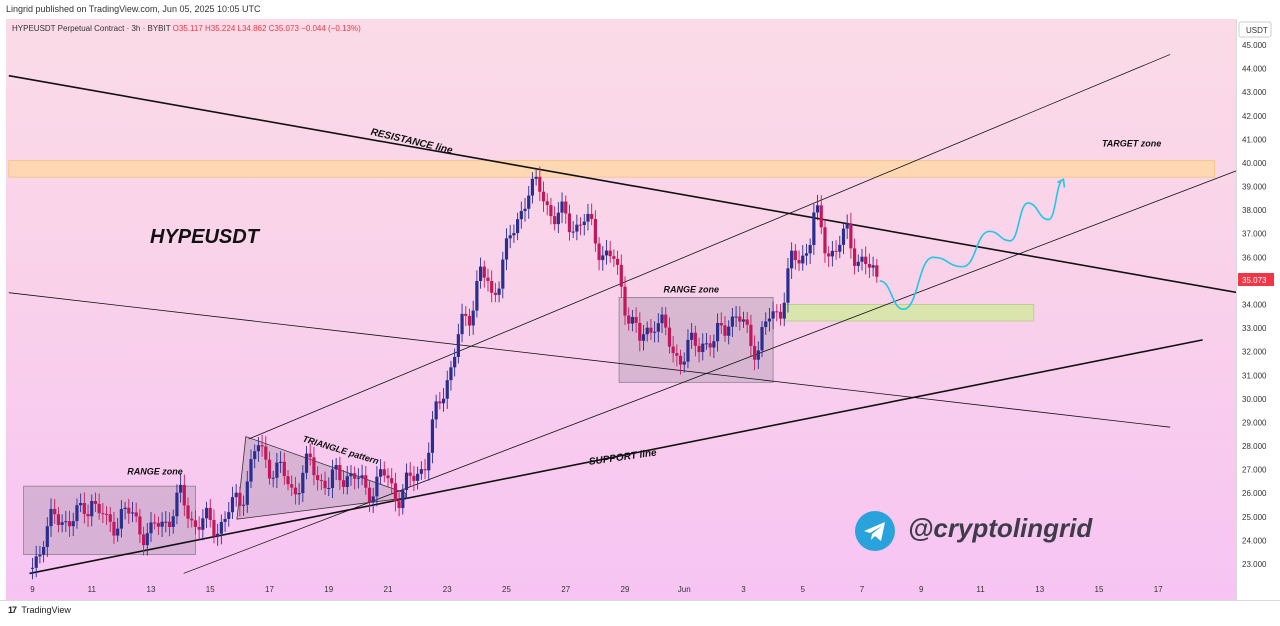 This screenshot has height=626, width=1280. Describe the element at coordinates (1254, 540) in the screenshot. I see `y-tick-label: 24.000` at that location.